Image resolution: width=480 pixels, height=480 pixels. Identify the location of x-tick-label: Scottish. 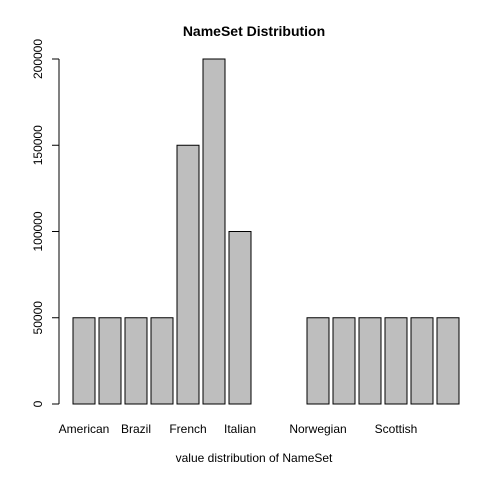
(396, 429).